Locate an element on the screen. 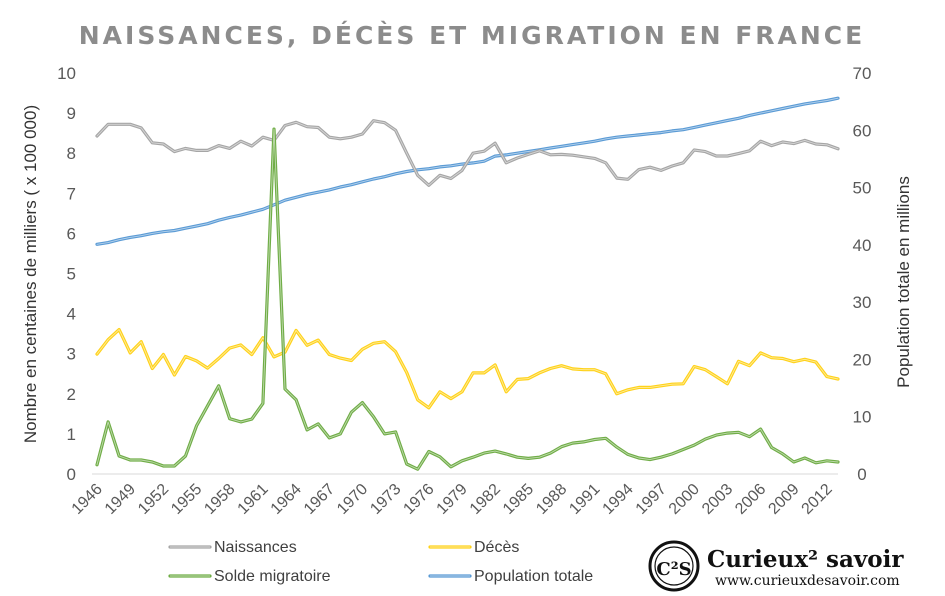 Image resolution: width=945 pixels, height=596 pixels. x-tick-label: 1997 is located at coordinates (651, 499).